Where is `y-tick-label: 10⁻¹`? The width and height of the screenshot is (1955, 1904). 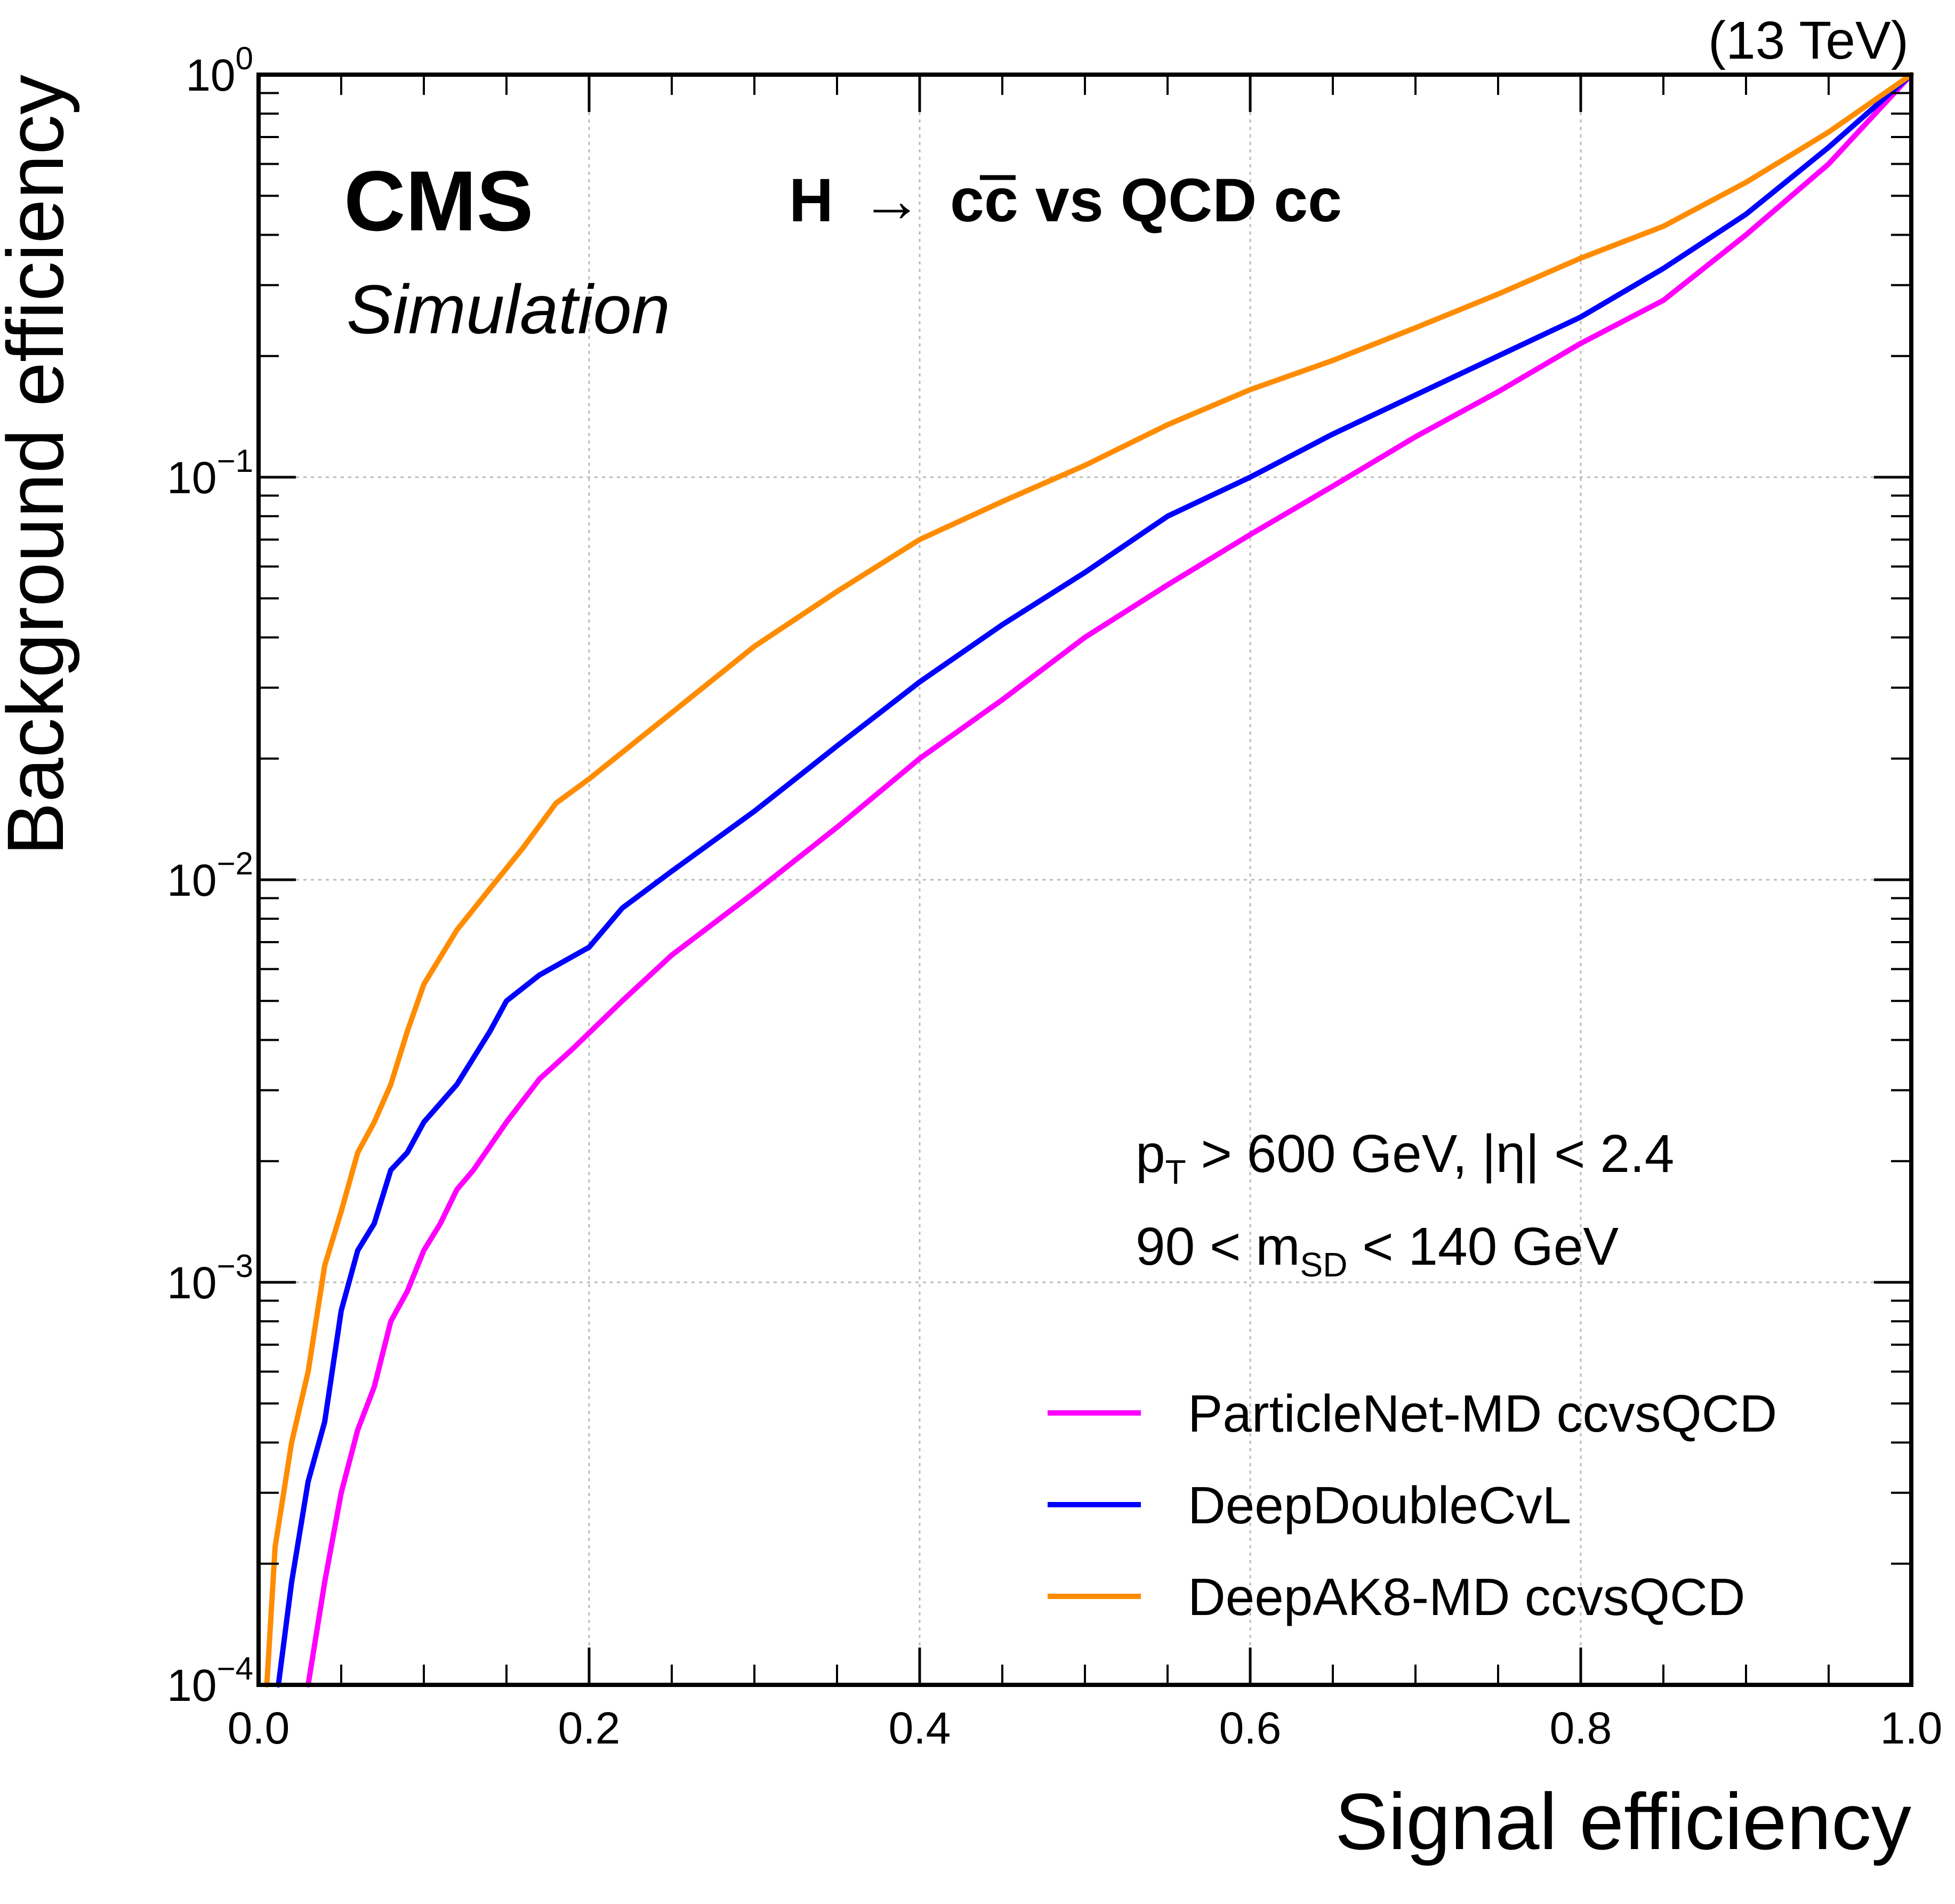
y-tick-label: 10⁻¹ is located at coordinates (210, 473).